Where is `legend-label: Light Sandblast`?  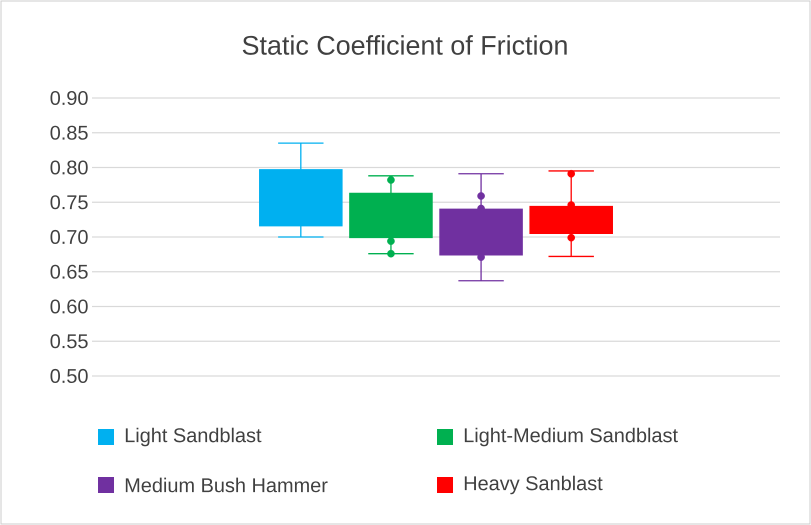
legend-label: Light Sandblast is located at coordinates (194, 437).